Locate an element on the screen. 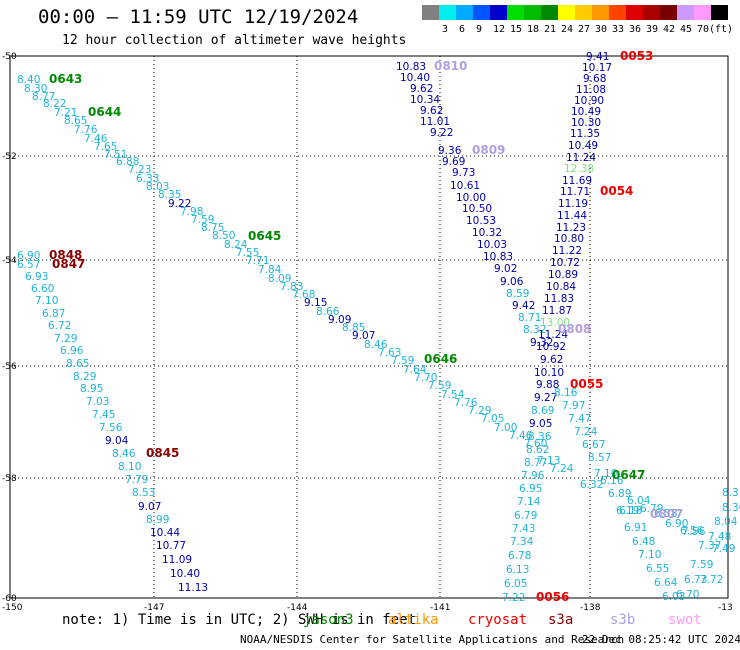 This screenshot has width=740, height=650. legend-level-label: 36 is located at coordinates (635, 29).